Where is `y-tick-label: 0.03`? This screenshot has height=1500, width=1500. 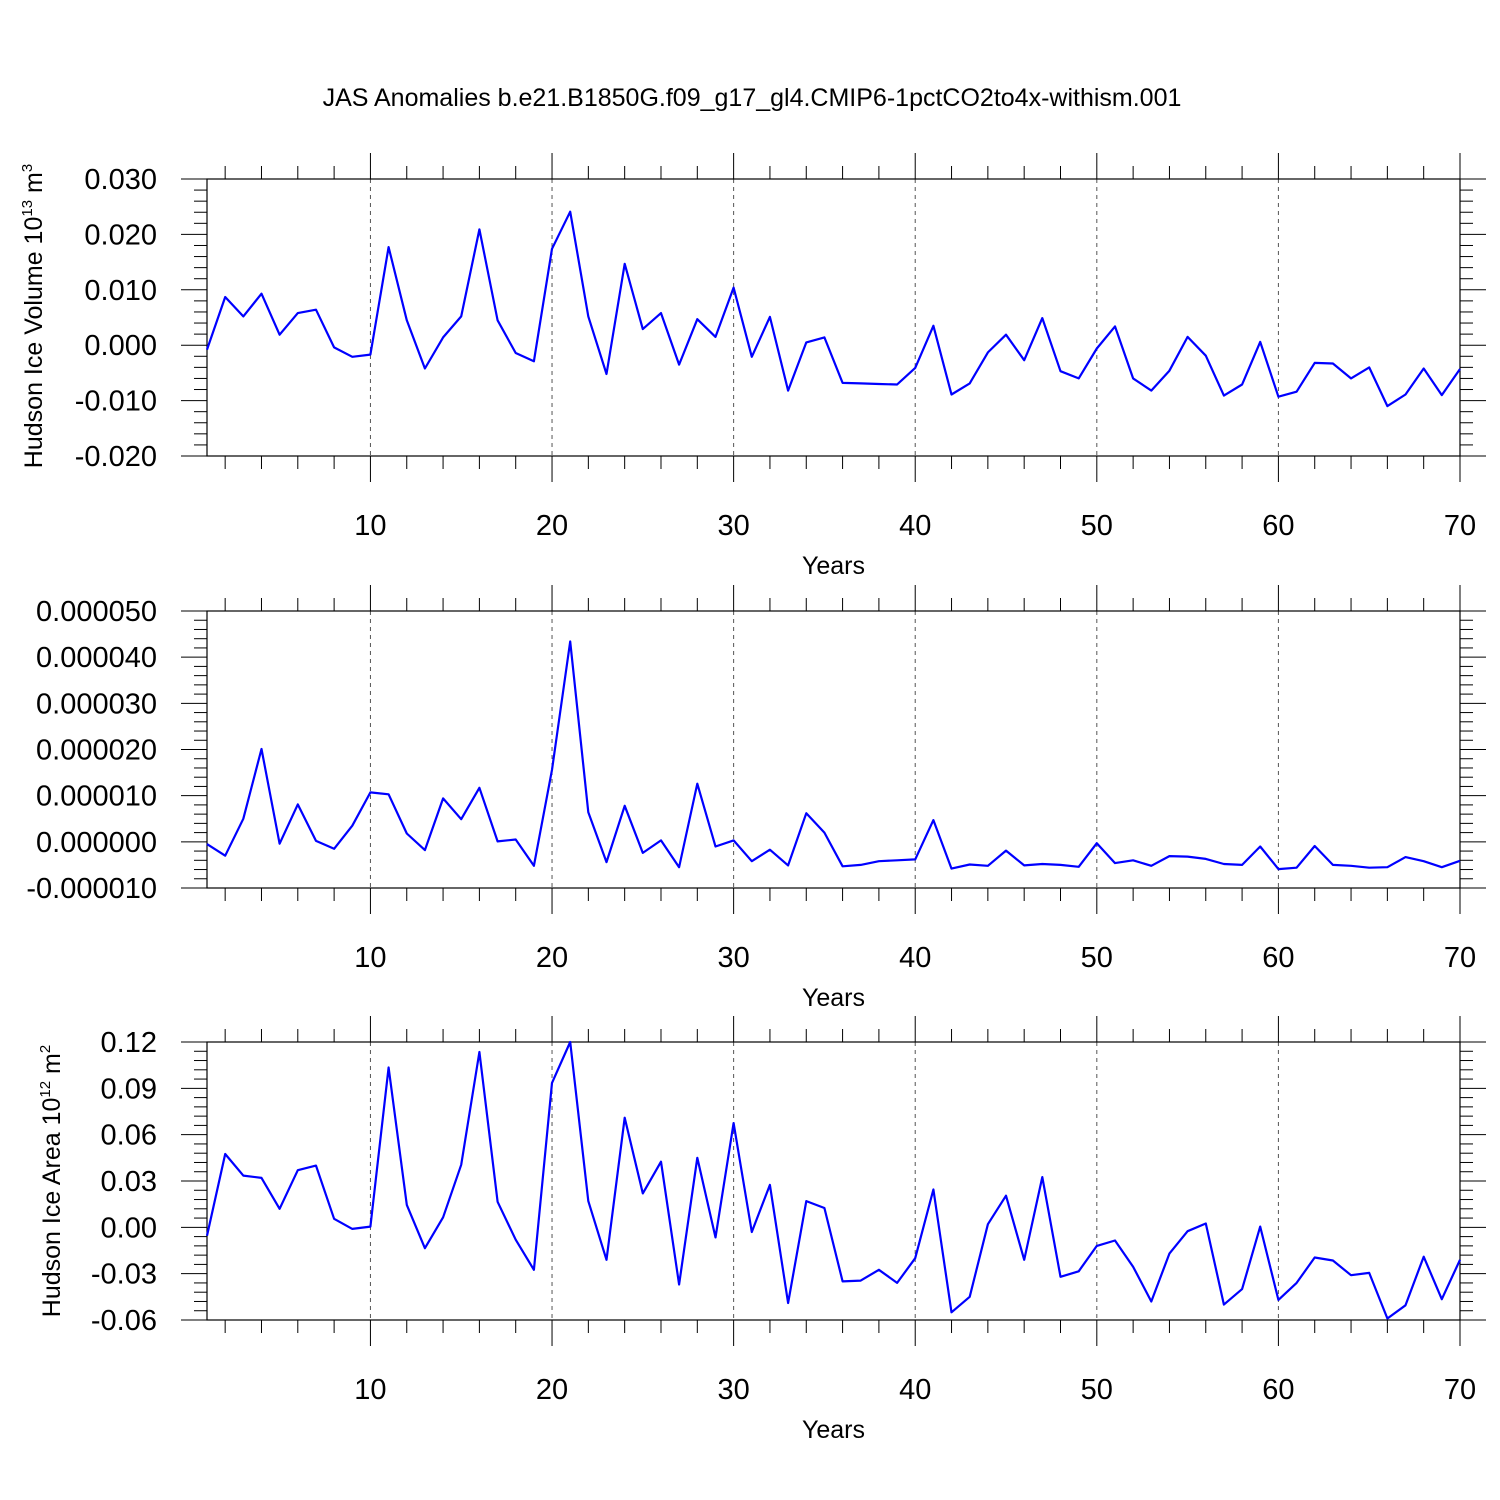 y-tick-label: 0.03 is located at coordinates (129, 1182).